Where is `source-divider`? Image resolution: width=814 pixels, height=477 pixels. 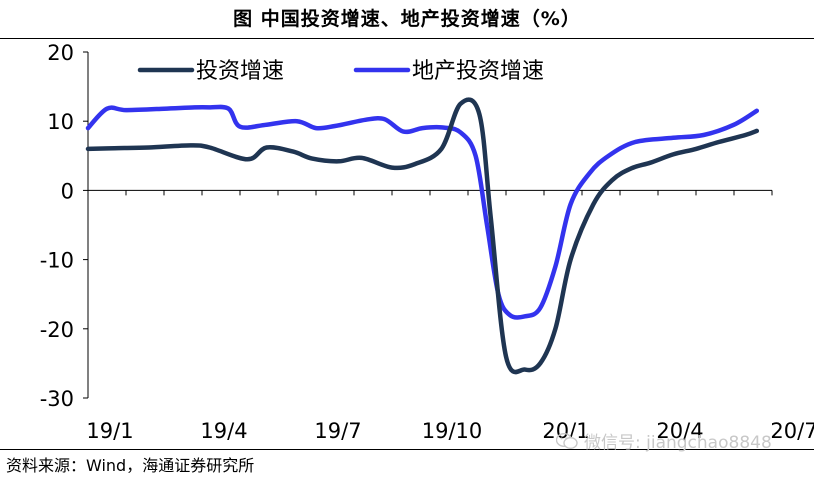 source-divider is located at coordinates (407, 449).